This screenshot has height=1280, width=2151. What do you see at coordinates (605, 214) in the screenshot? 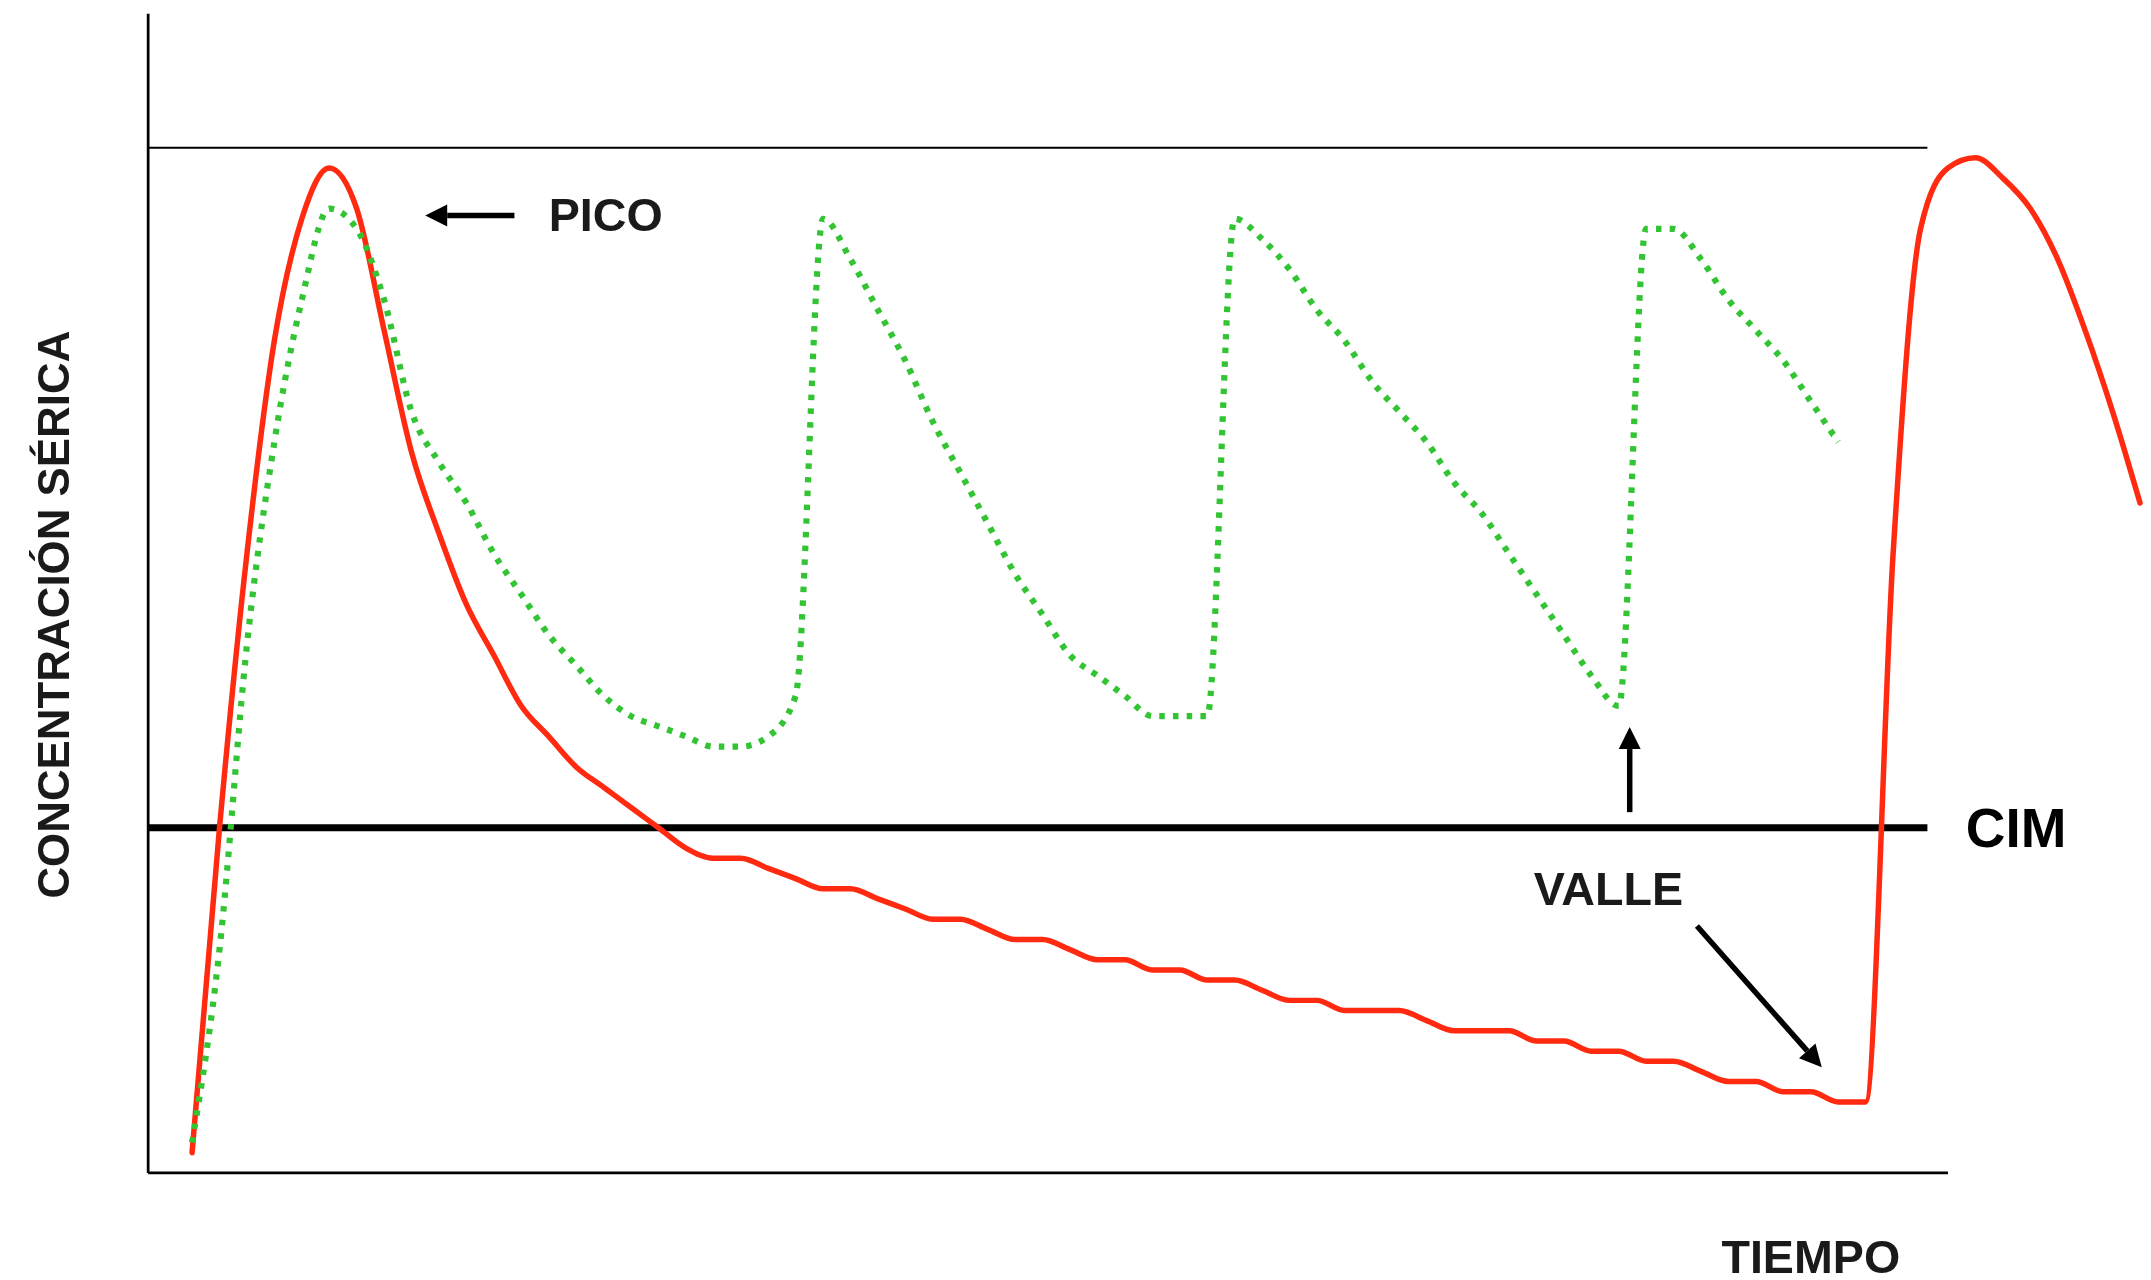
I see `annotation: PICO` at bounding box center [605, 214].